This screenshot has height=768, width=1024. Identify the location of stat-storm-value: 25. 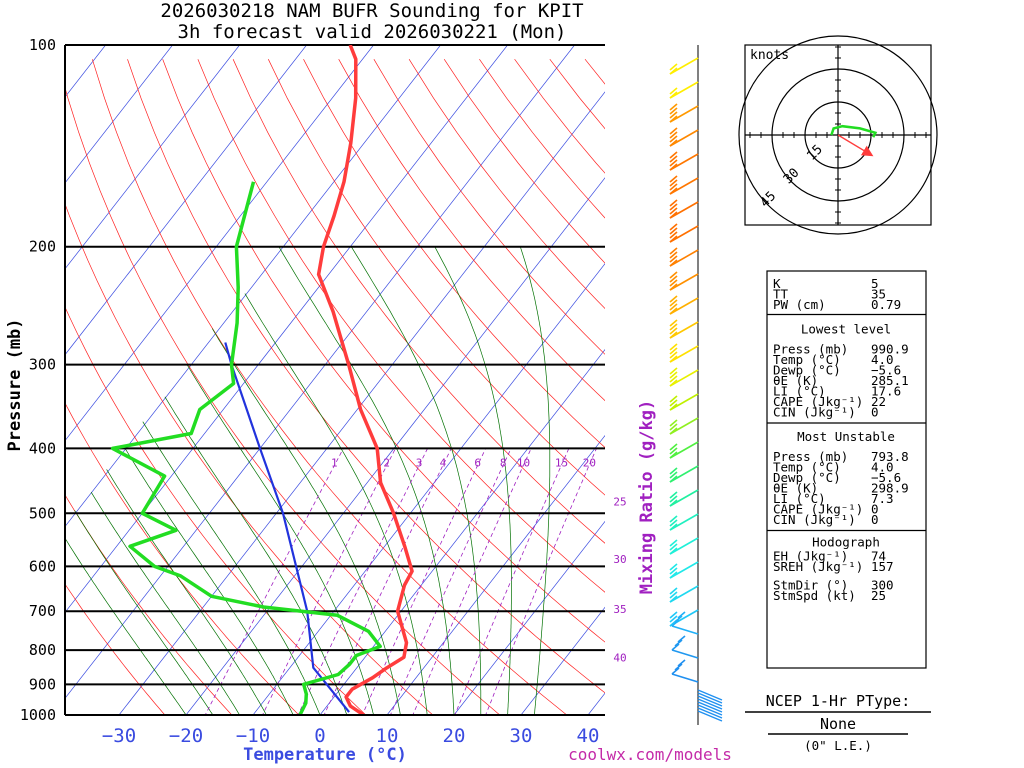
(878, 595).